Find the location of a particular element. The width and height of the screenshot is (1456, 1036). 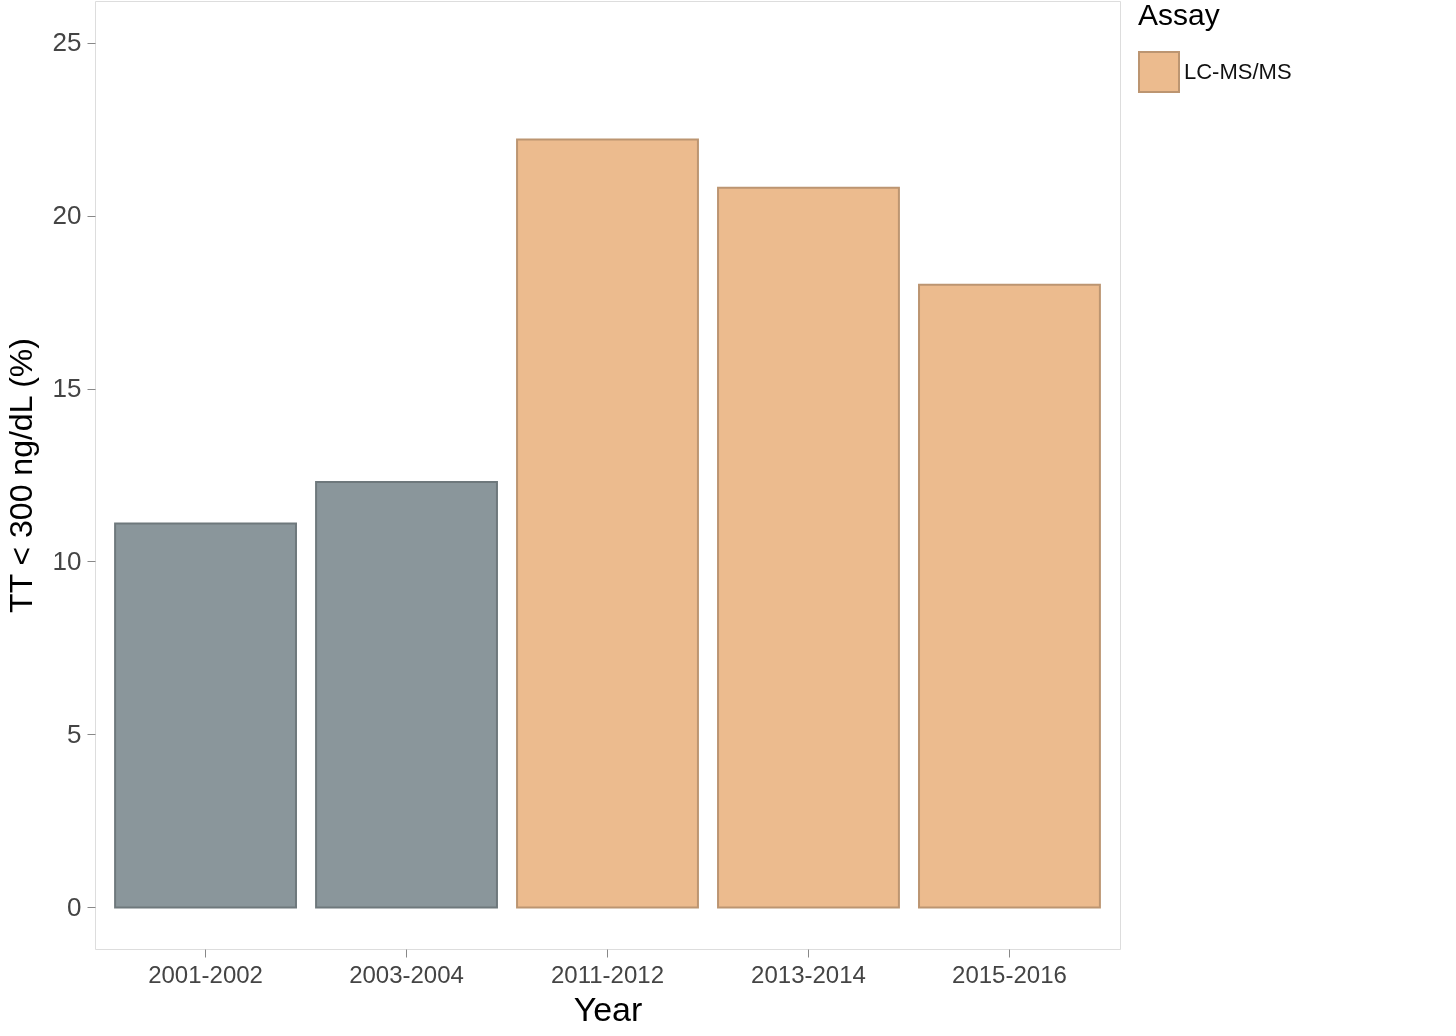

y-tick-label: 0 is located at coordinates (74, 906).